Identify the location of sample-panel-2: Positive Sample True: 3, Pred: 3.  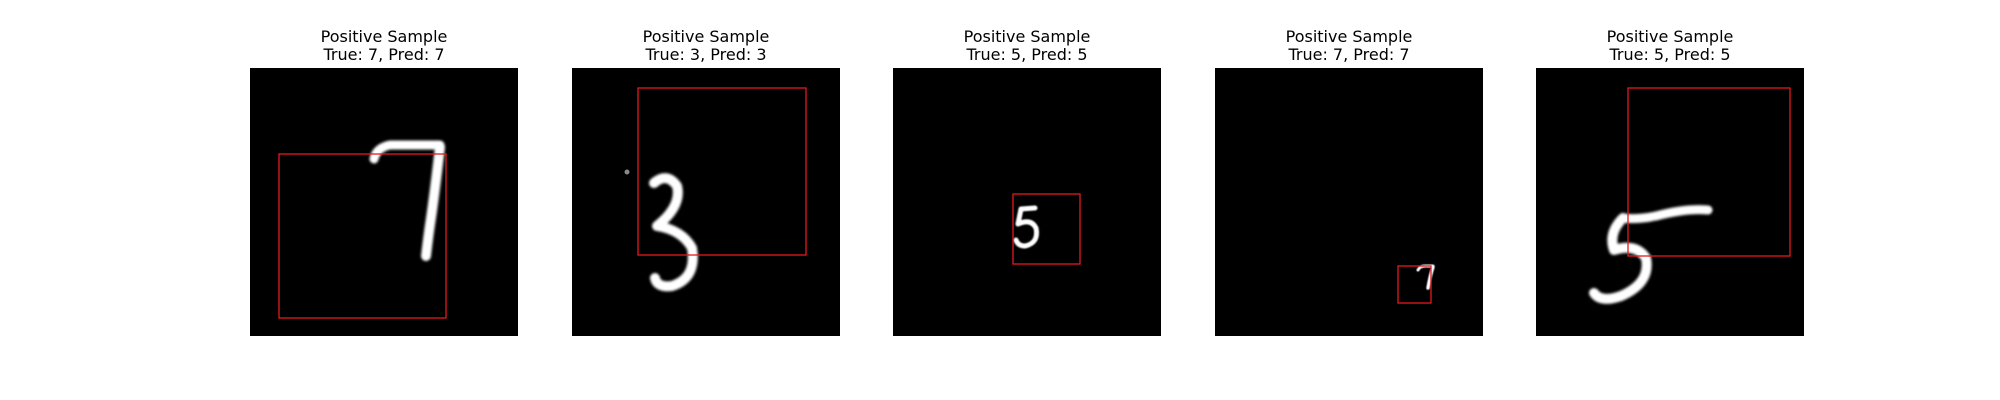
(706, 182).